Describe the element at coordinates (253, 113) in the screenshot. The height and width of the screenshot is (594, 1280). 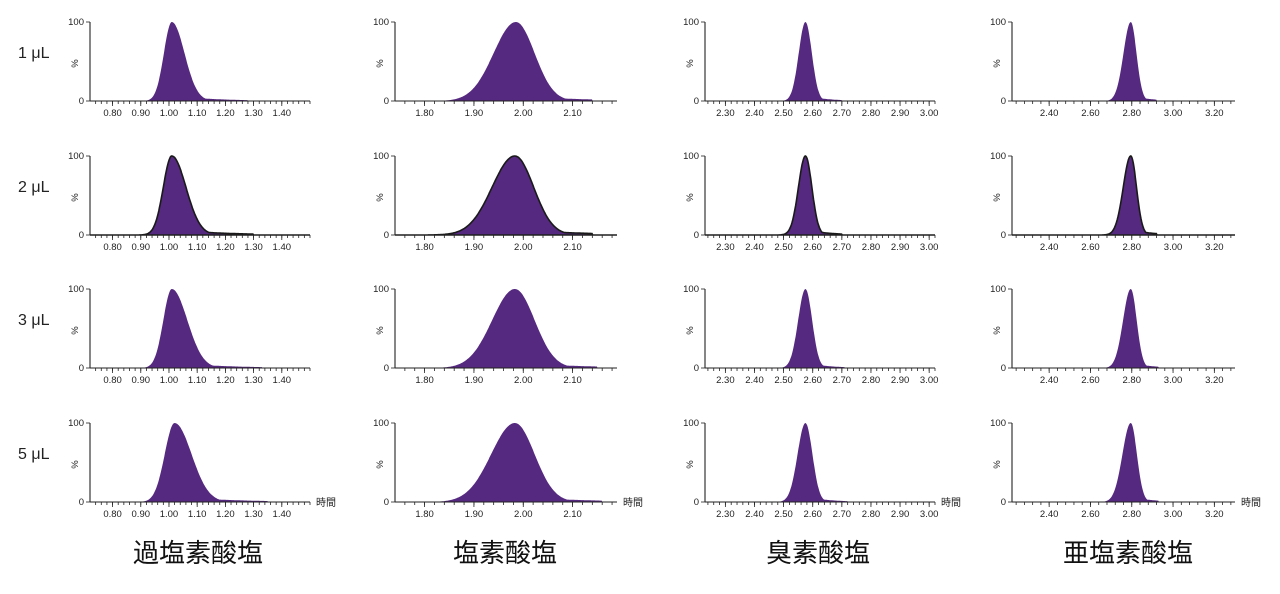
I see `x-tick-label: 1.30` at that location.